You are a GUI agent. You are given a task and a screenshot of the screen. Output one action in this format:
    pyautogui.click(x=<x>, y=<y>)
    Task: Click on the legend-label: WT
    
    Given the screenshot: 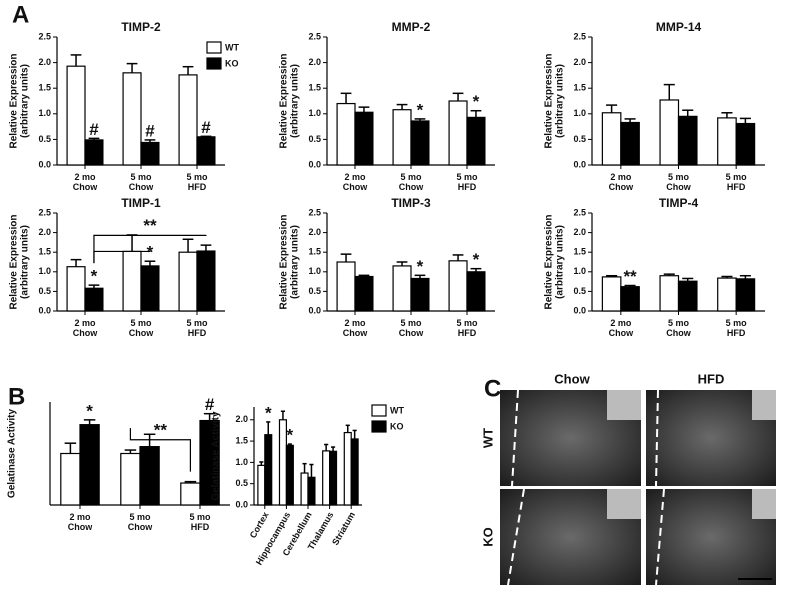 What is the action you would take?
    pyautogui.click(x=232, y=47)
    